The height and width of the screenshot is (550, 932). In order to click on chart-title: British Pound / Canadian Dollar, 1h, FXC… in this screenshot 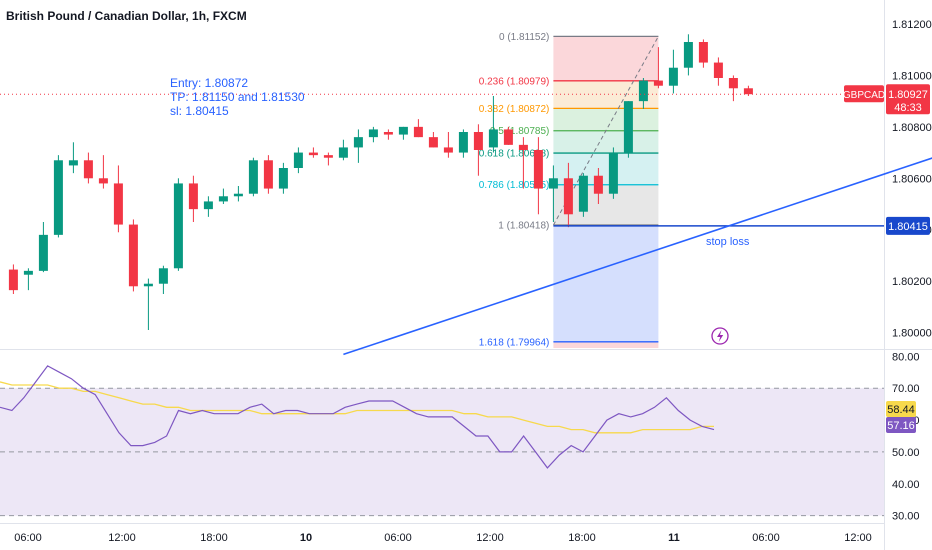, I will do `click(126, 16)`.